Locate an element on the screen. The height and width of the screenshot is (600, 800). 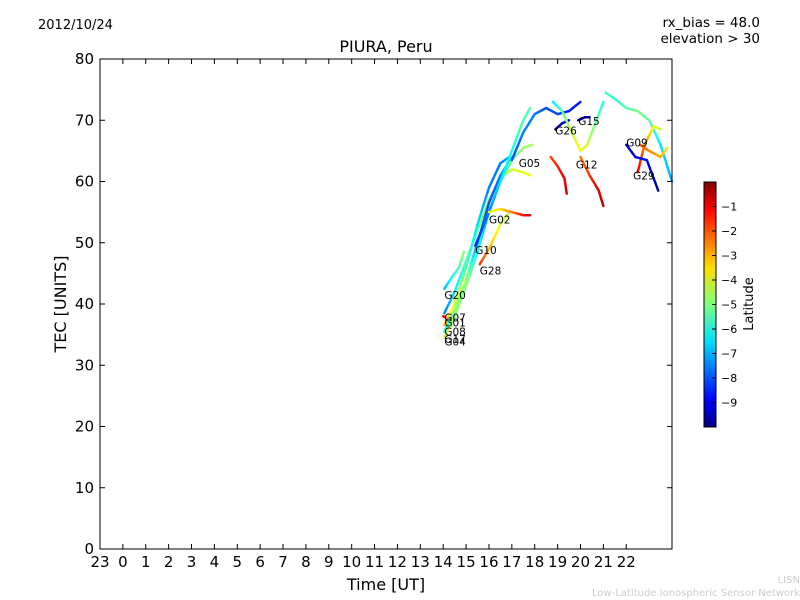
x-tick-label: 14 is located at coordinates (443, 562).